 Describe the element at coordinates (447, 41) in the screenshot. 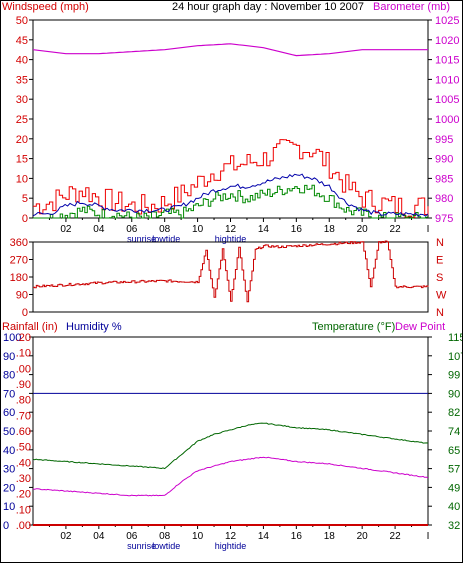

I see `baro-y-tick-label: 1020` at that location.